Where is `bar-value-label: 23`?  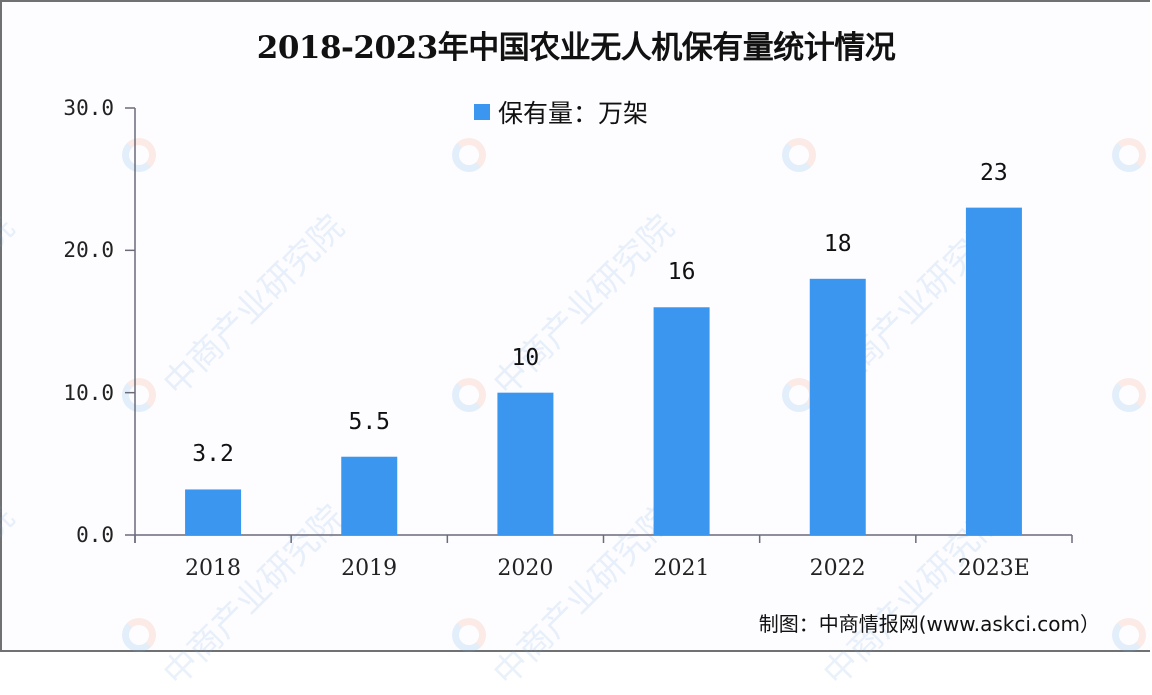 bar-value-label: 23 is located at coordinates (994, 172).